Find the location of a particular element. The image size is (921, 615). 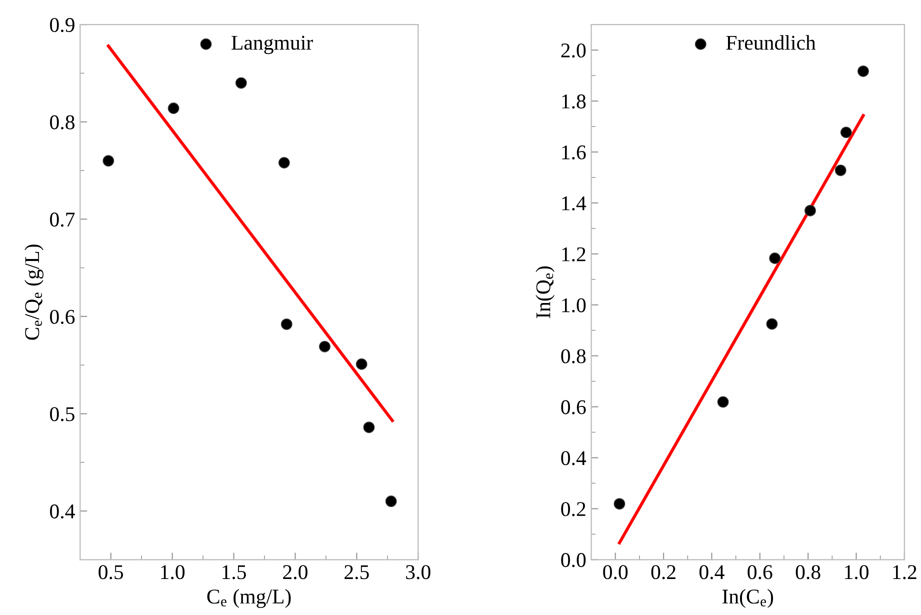

legend-label: Freundlich is located at coordinates (771, 42).